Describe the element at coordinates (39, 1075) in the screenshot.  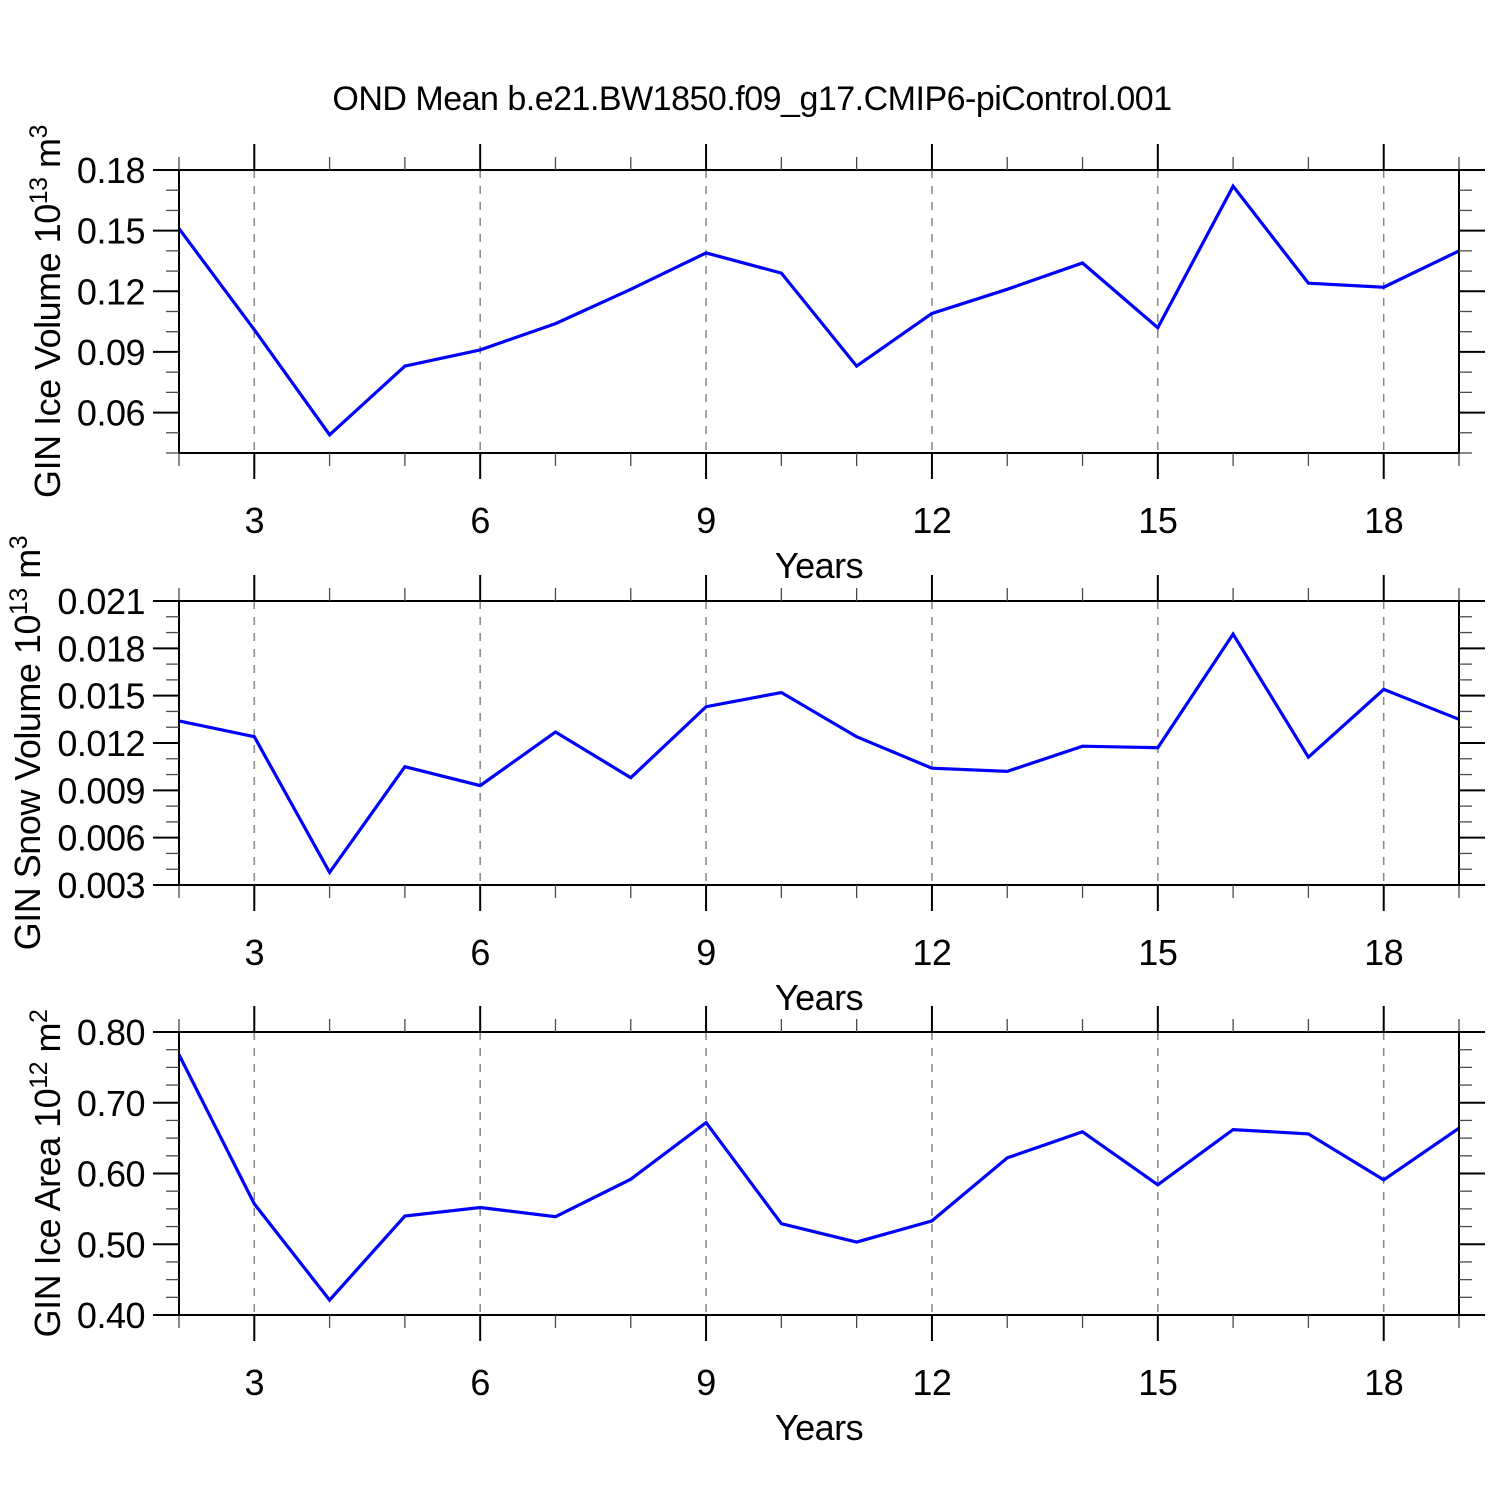
I see `y-axis-title-superscript: 12` at that location.